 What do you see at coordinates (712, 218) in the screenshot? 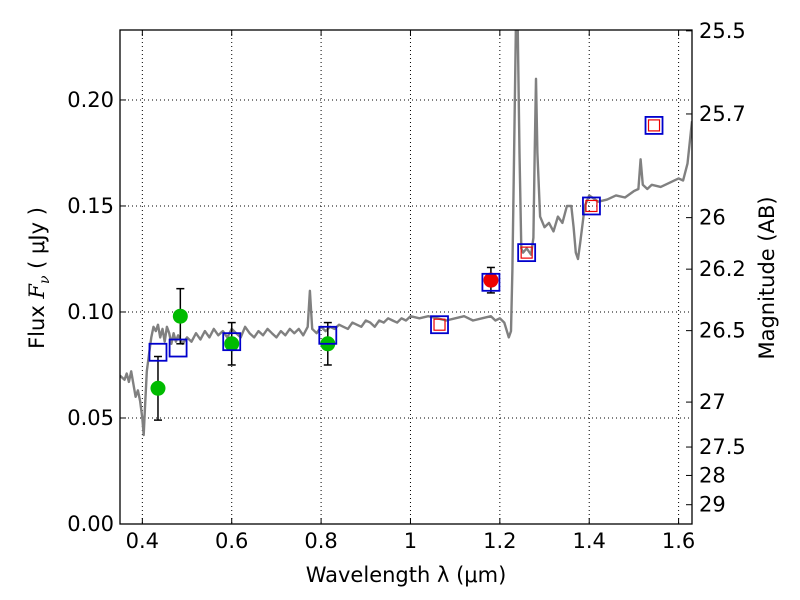
I see `y2-tick-label: 26` at bounding box center [712, 218].